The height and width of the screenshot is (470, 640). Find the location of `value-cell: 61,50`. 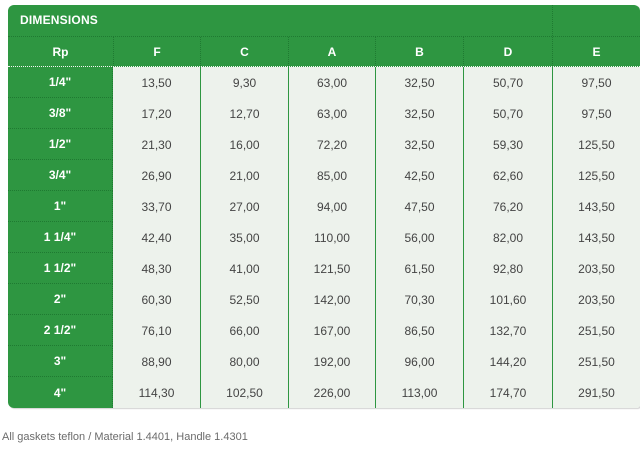

value-cell: 61,50 is located at coordinates (419, 268).